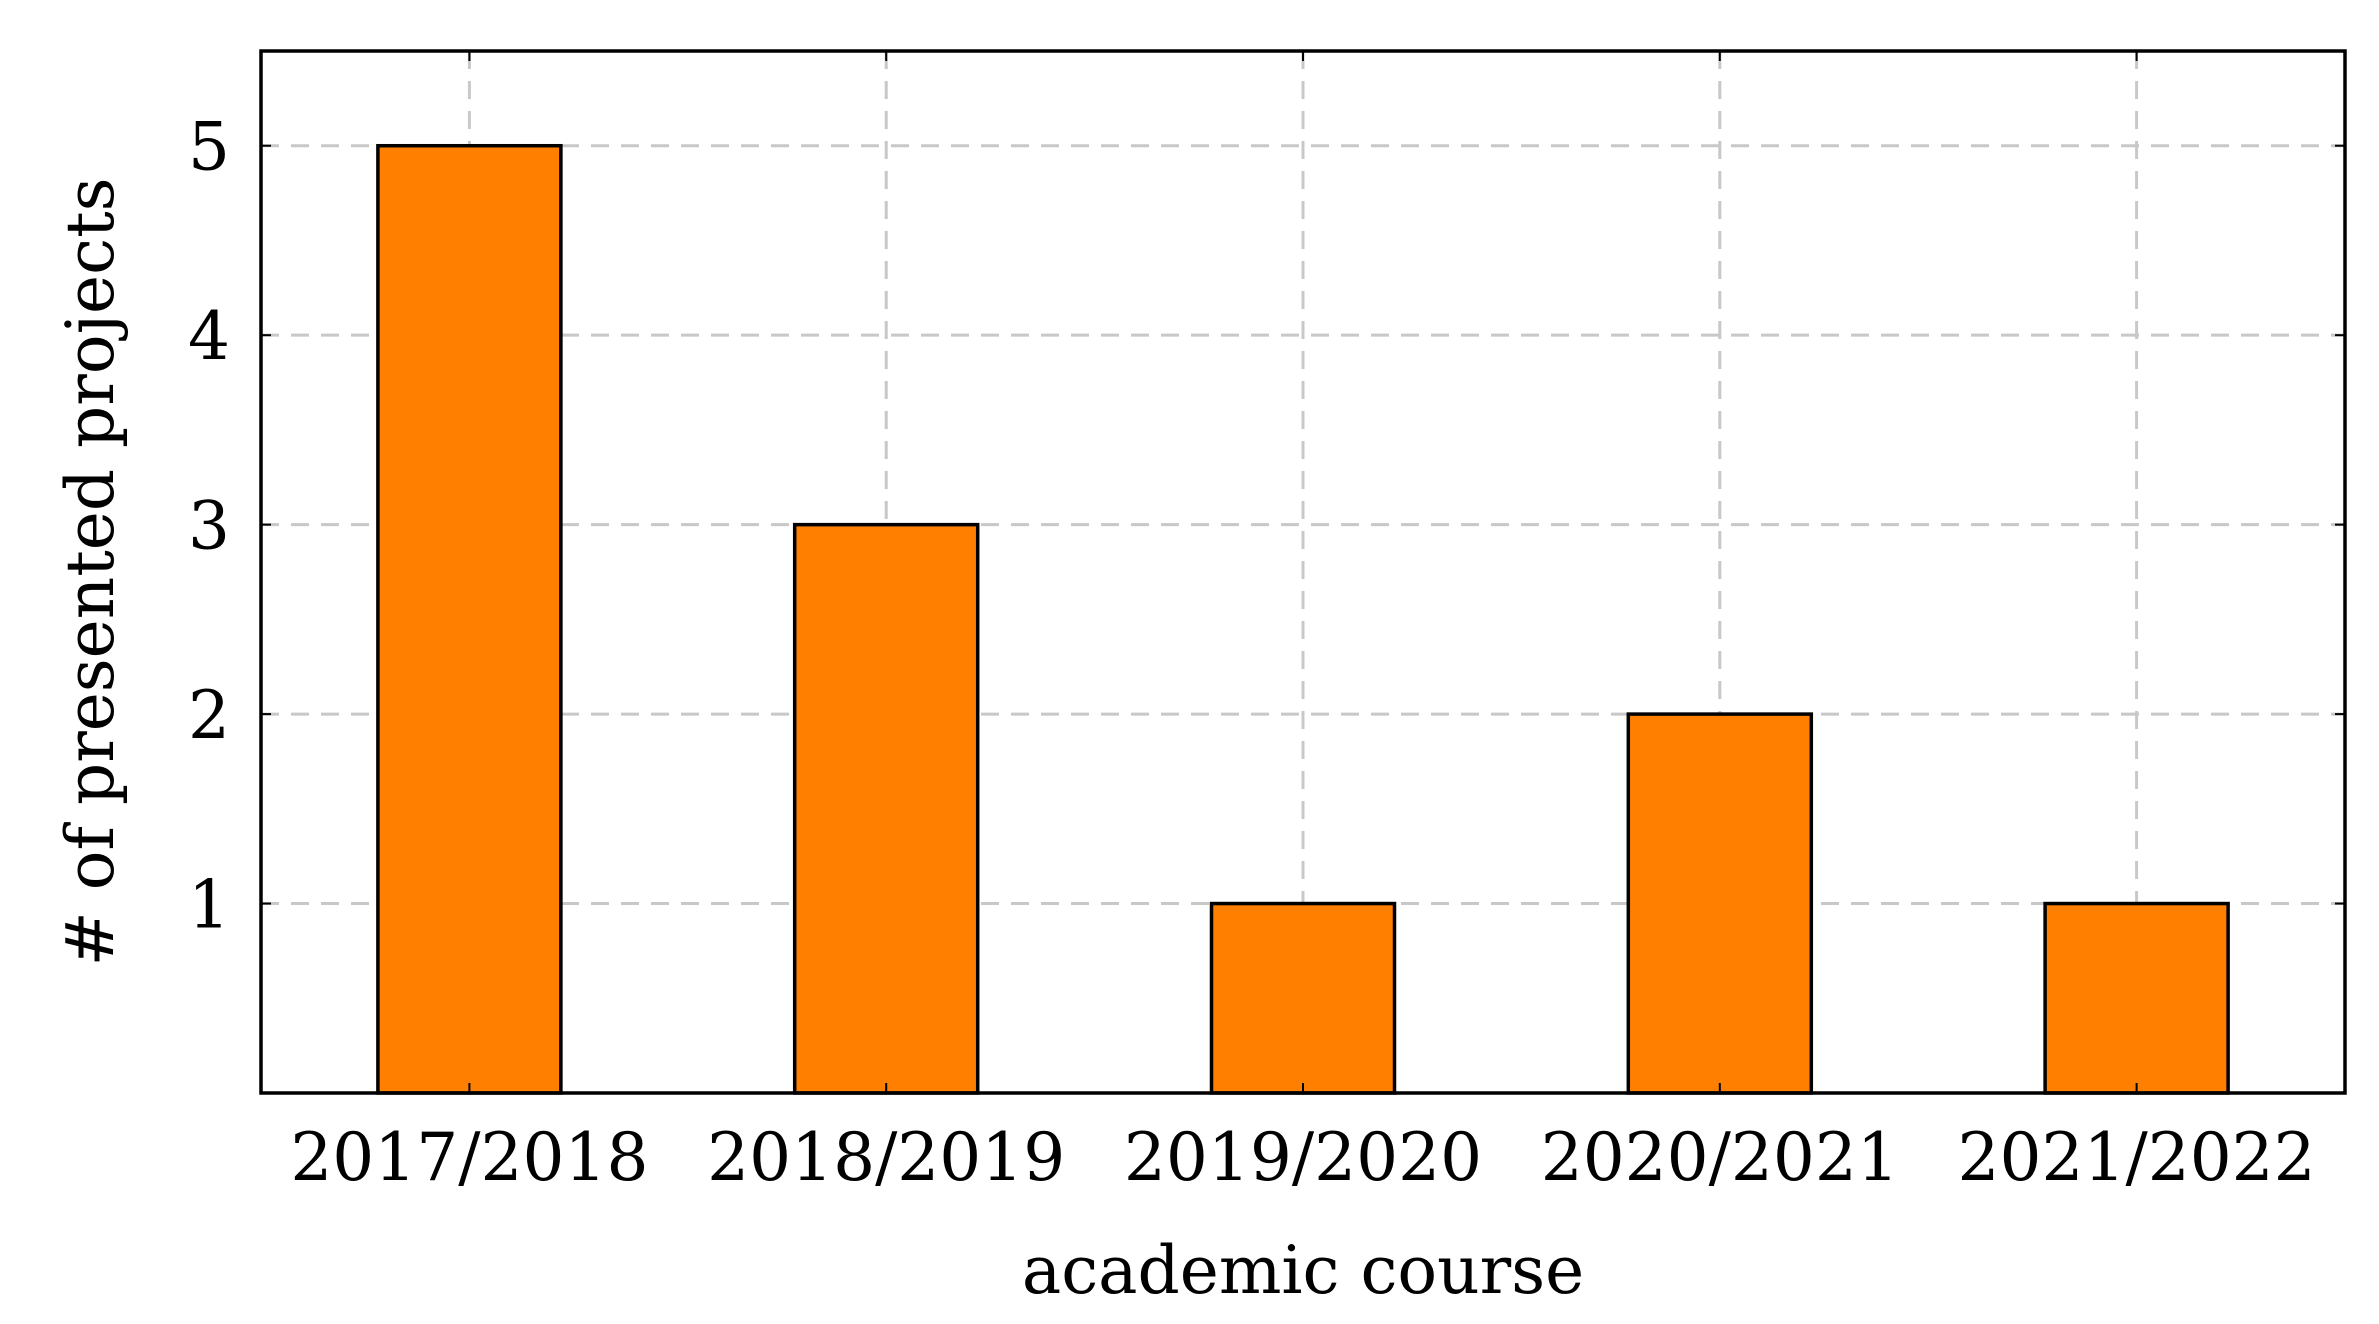 Image resolution: width=2379 pixels, height=1324 pixels. Describe the element at coordinates (90, 572) in the screenshot. I see `y-axis-label: # of presented projects` at that location.